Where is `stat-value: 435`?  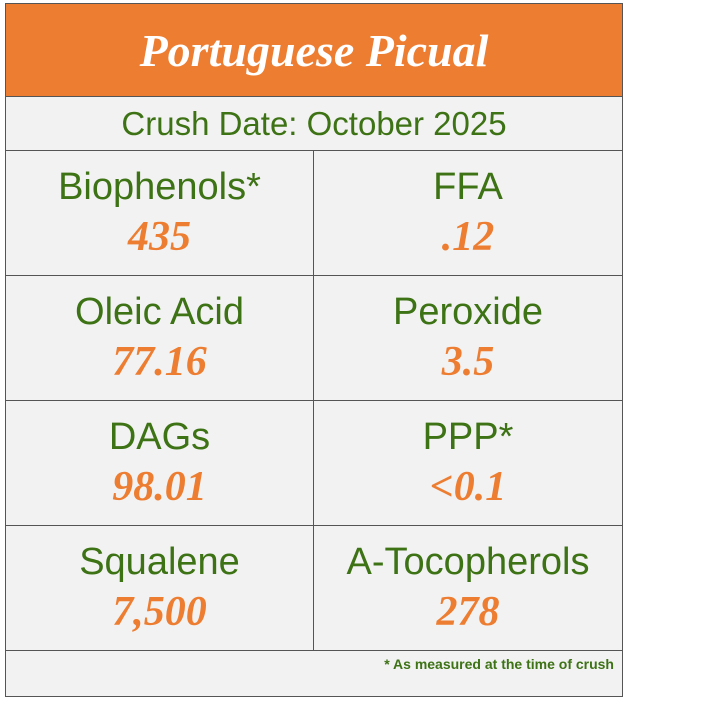
stat-value: 435 is located at coordinates (159, 237).